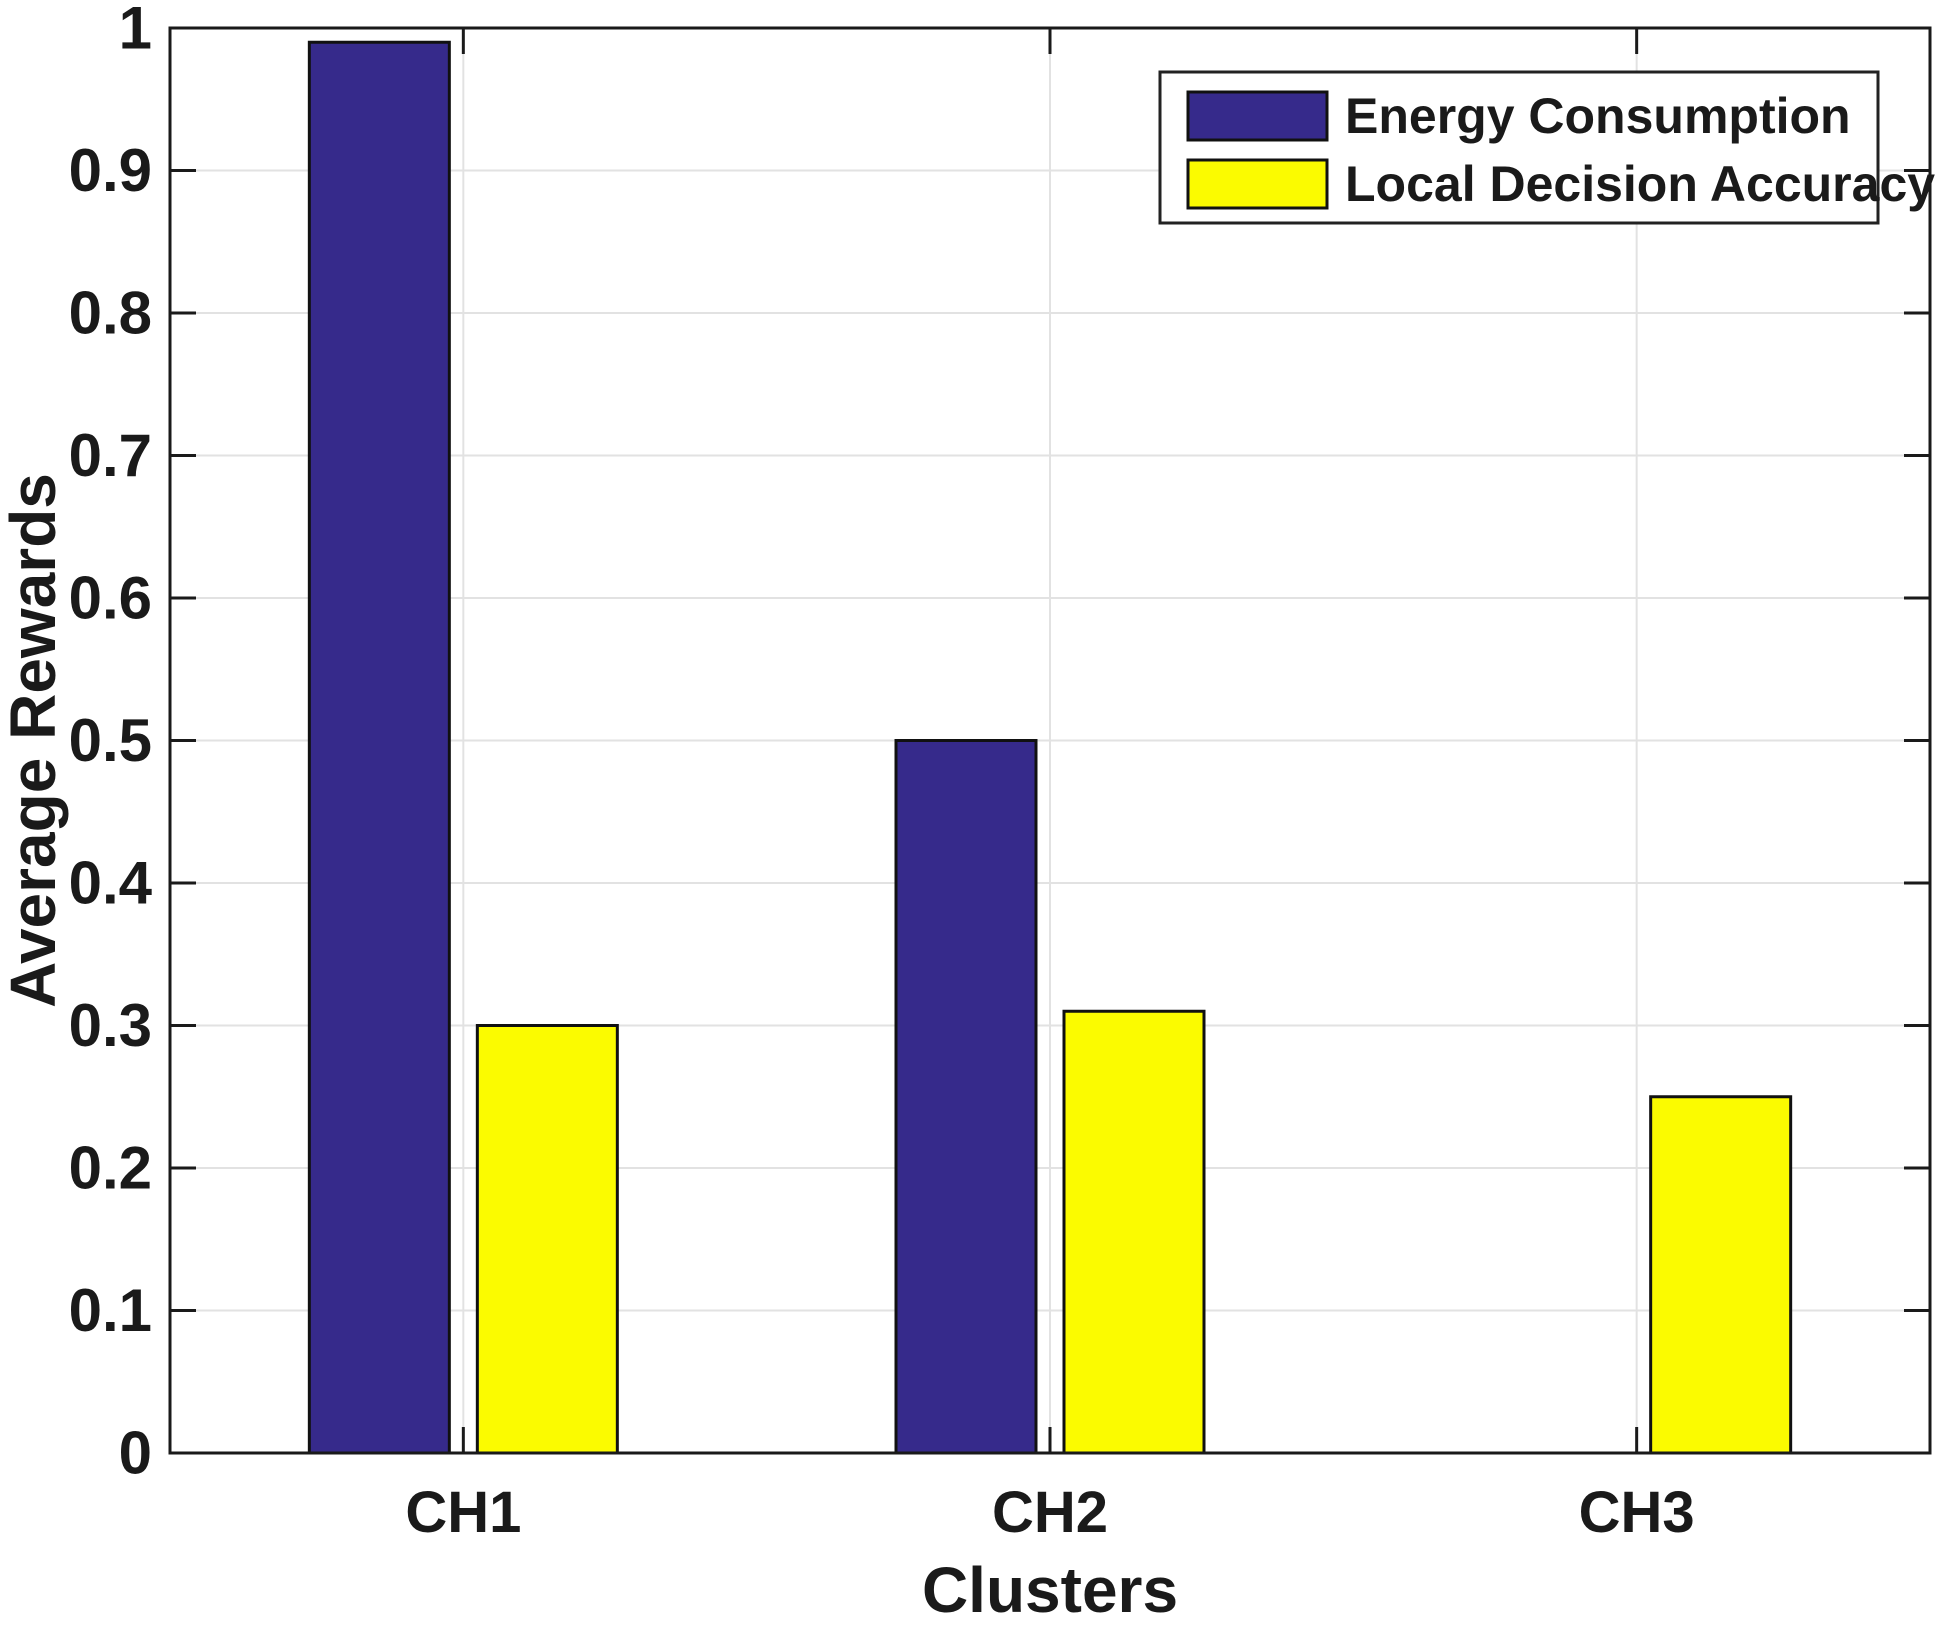 This screenshot has height=1634, width=1945. What do you see at coordinates (1640, 184) in the screenshot?
I see `legend-label-series1: Local Decision Accuracy` at bounding box center [1640, 184].